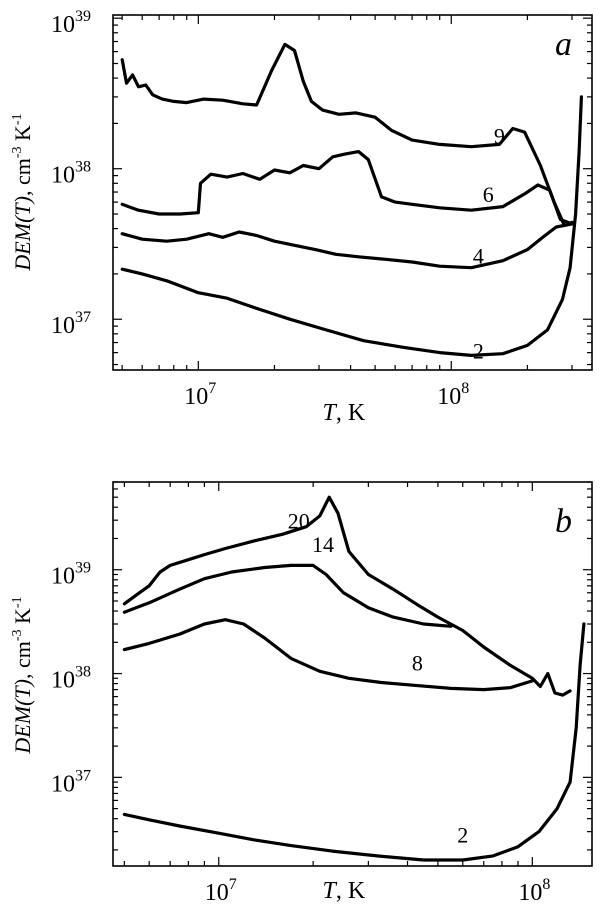 The height and width of the screenshot is (904, 600). I want to click on series-label-14: 14, so click(323, 544).